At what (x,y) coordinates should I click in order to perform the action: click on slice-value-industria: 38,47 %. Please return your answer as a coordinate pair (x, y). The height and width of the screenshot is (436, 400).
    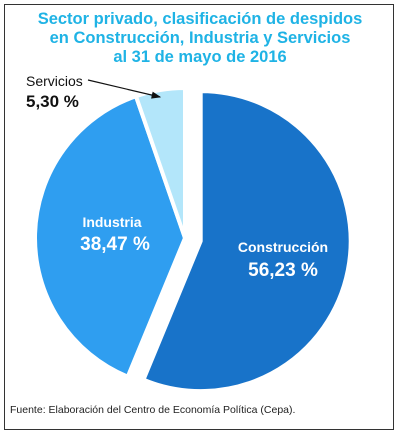
    Looking at the image, I should click on (115, 244).